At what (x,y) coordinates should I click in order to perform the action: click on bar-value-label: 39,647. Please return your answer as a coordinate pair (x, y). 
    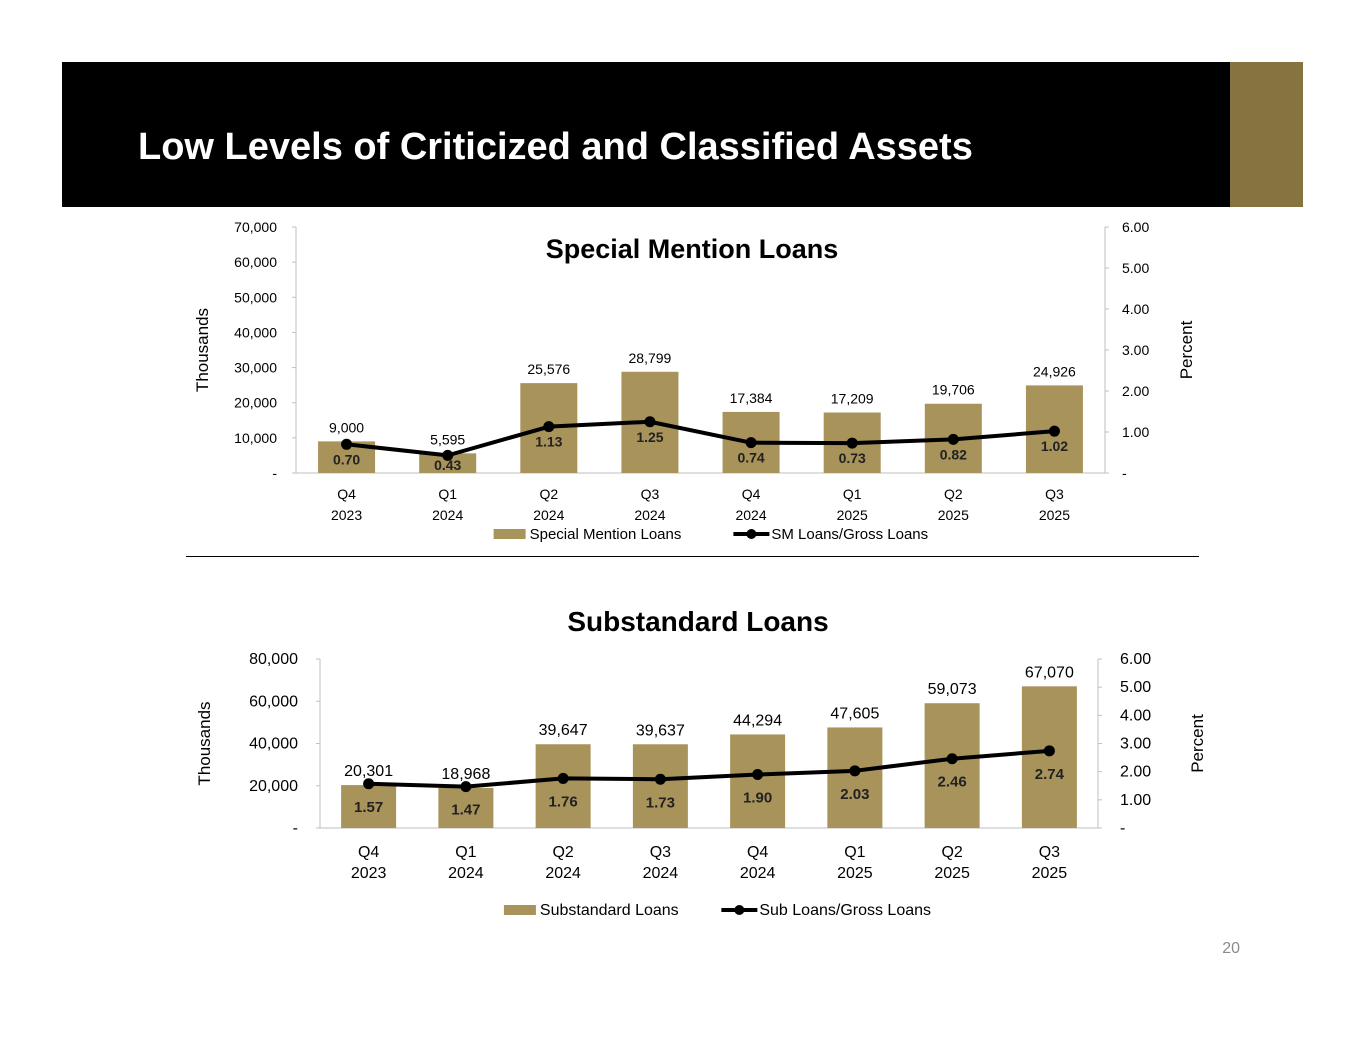
    Looking at the image, I should click on (563, 730).